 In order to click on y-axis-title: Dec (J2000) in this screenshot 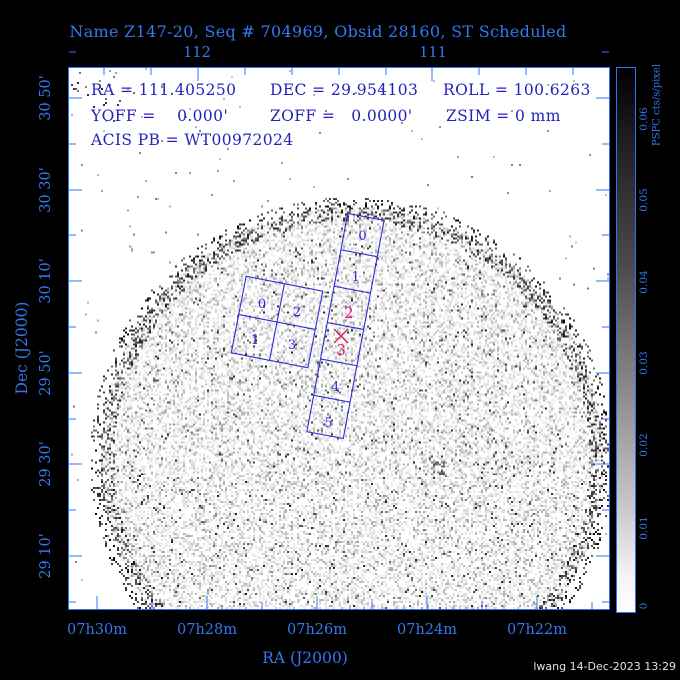, I will do `click(22, 348)`.